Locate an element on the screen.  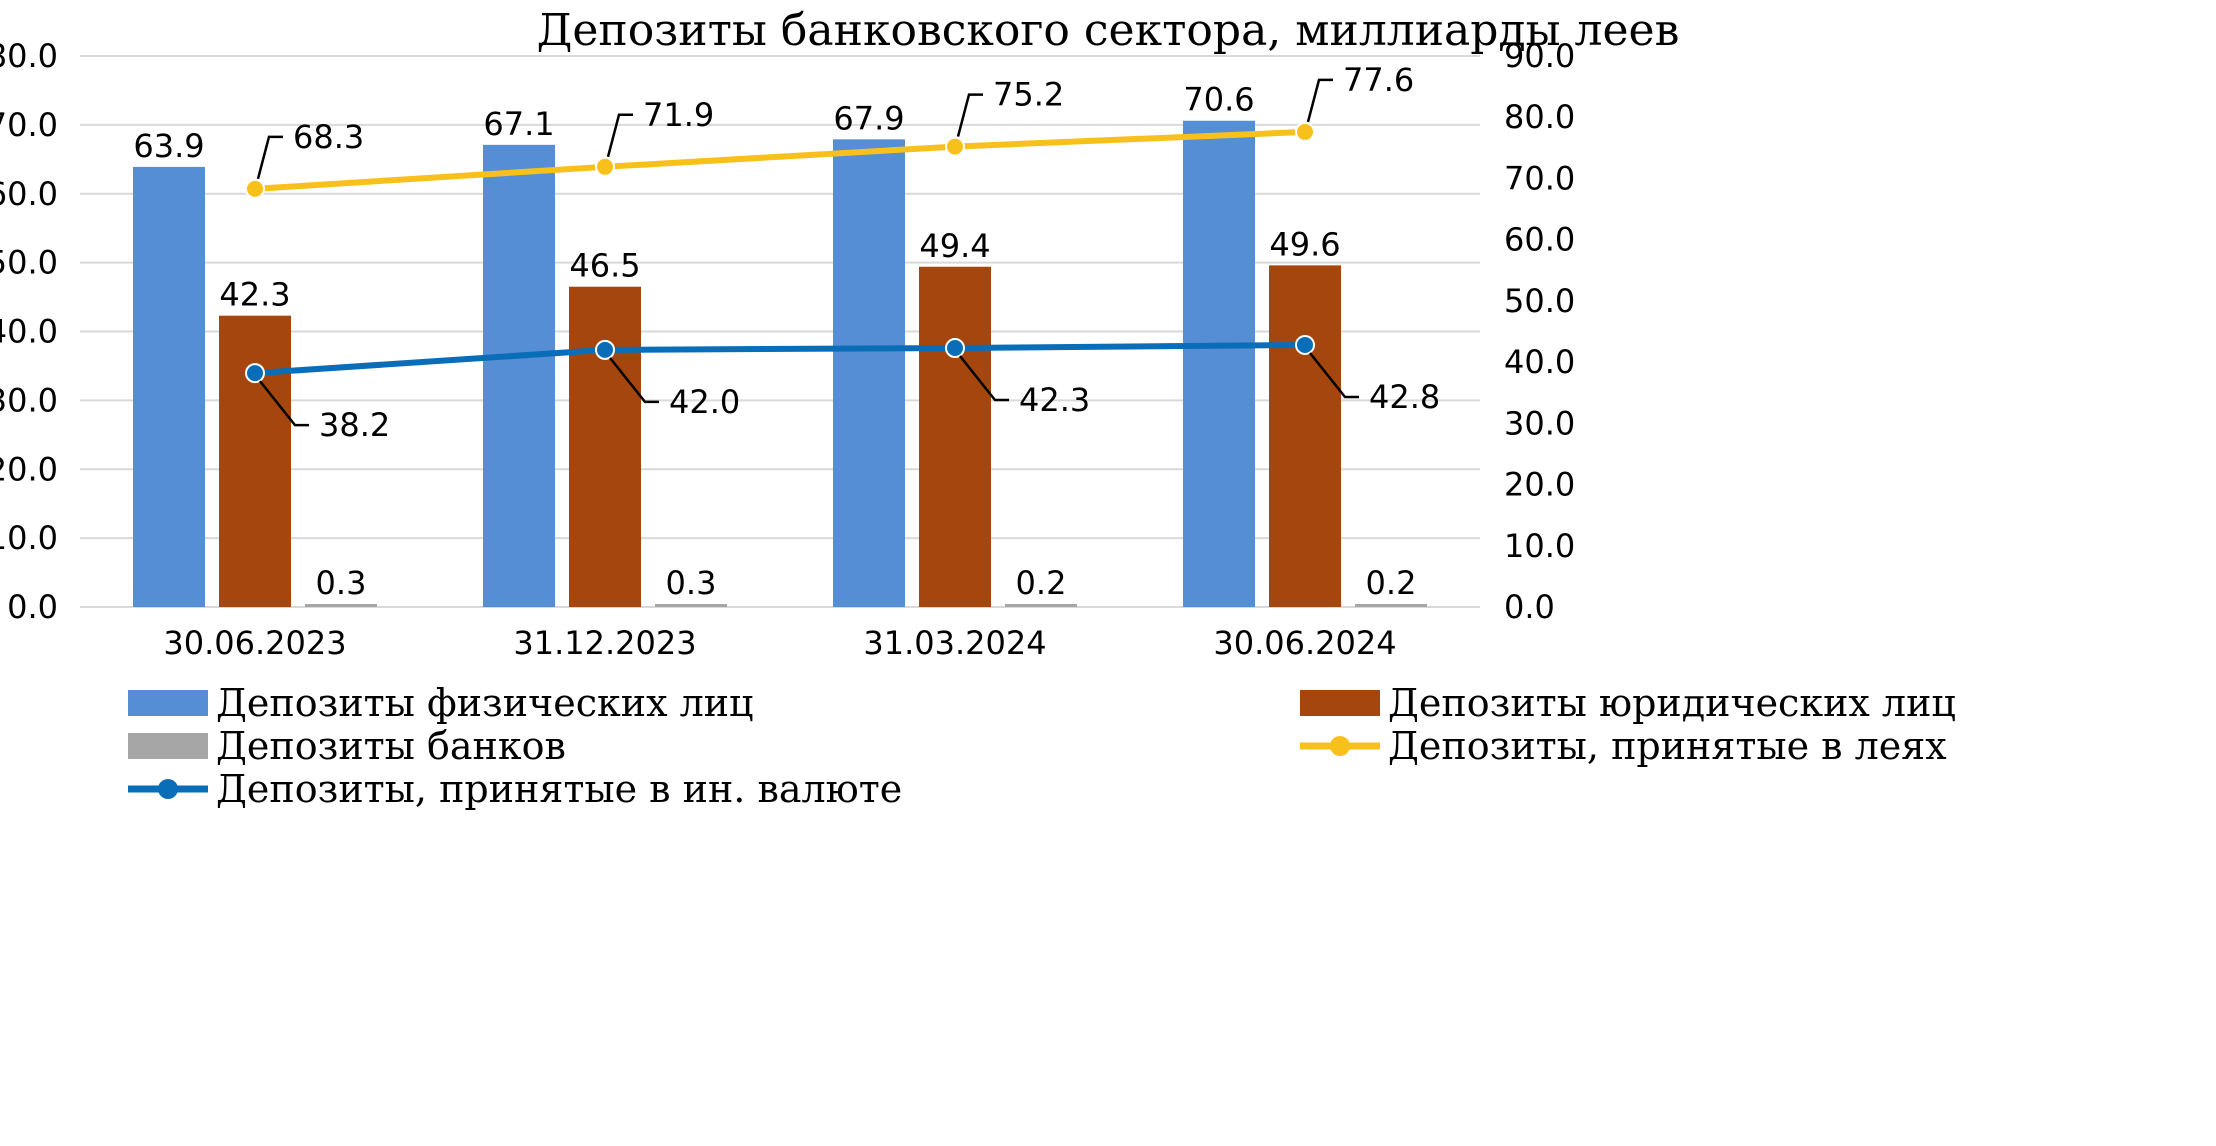
line-data-label: 75.2 is located at coordinates (1028, 95).